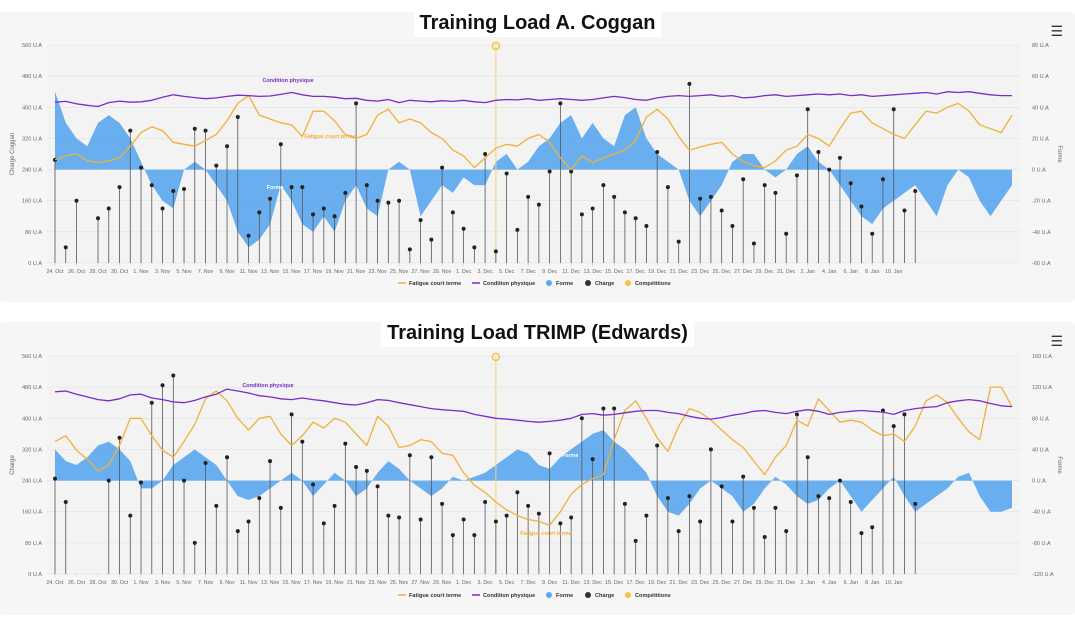  What do you see at coordinates (270, 583) in the screenshot?
I see `x-tick-label: 13. Nov` at bounding box center [270, 583].